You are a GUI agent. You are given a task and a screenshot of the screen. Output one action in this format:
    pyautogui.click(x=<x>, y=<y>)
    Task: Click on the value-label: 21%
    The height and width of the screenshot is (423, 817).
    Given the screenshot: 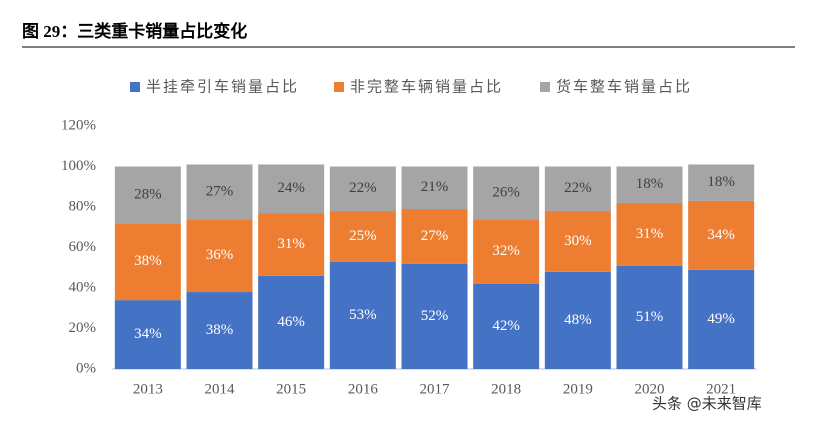 What is the action you would take?
    pyautogui.click(x=435, y=187)
    